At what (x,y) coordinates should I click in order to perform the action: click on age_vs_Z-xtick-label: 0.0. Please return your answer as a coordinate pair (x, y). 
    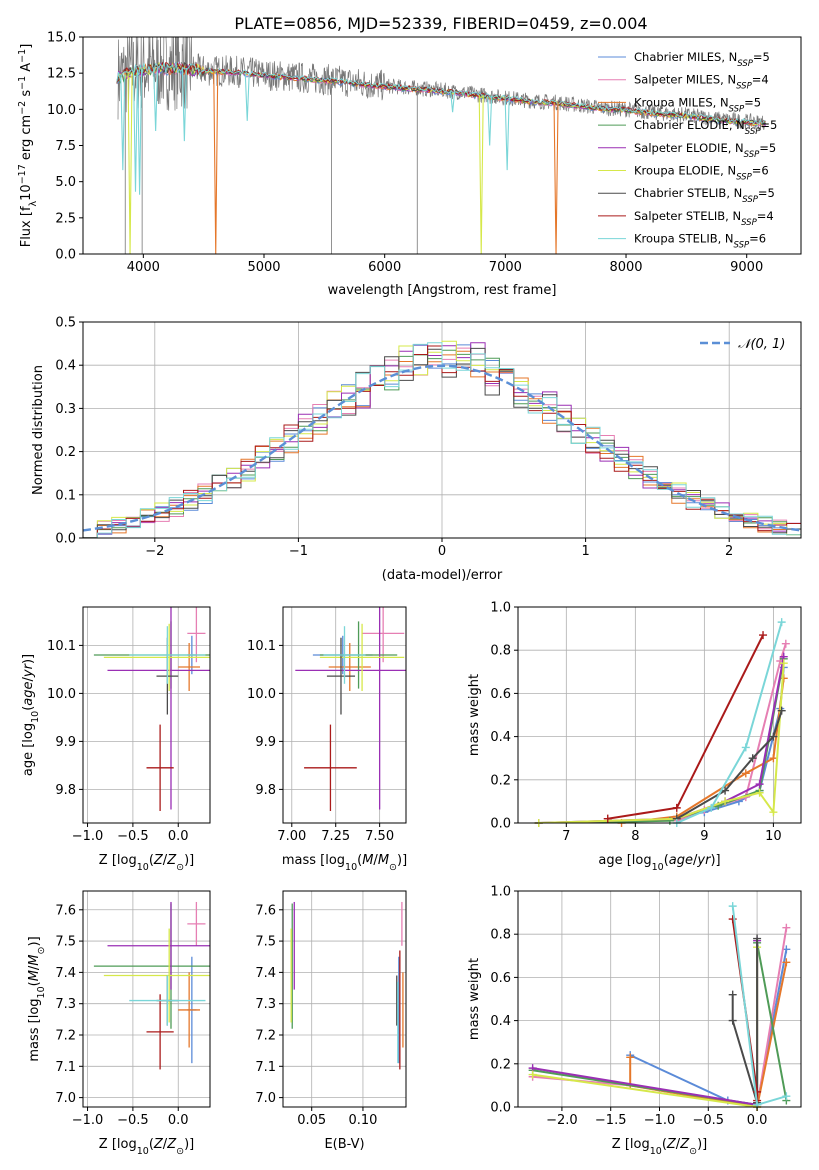
    Looking at the image, I should click on (178, 836).